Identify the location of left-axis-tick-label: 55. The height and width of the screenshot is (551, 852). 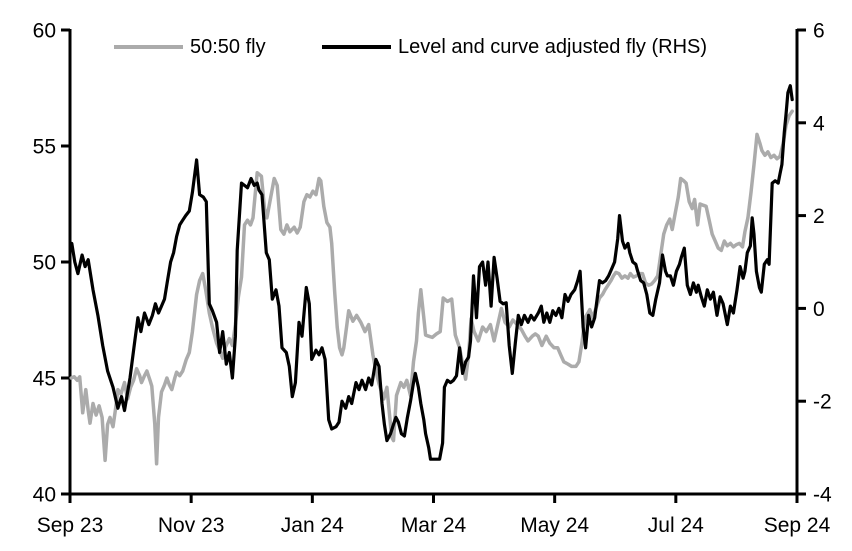
(44, 147).